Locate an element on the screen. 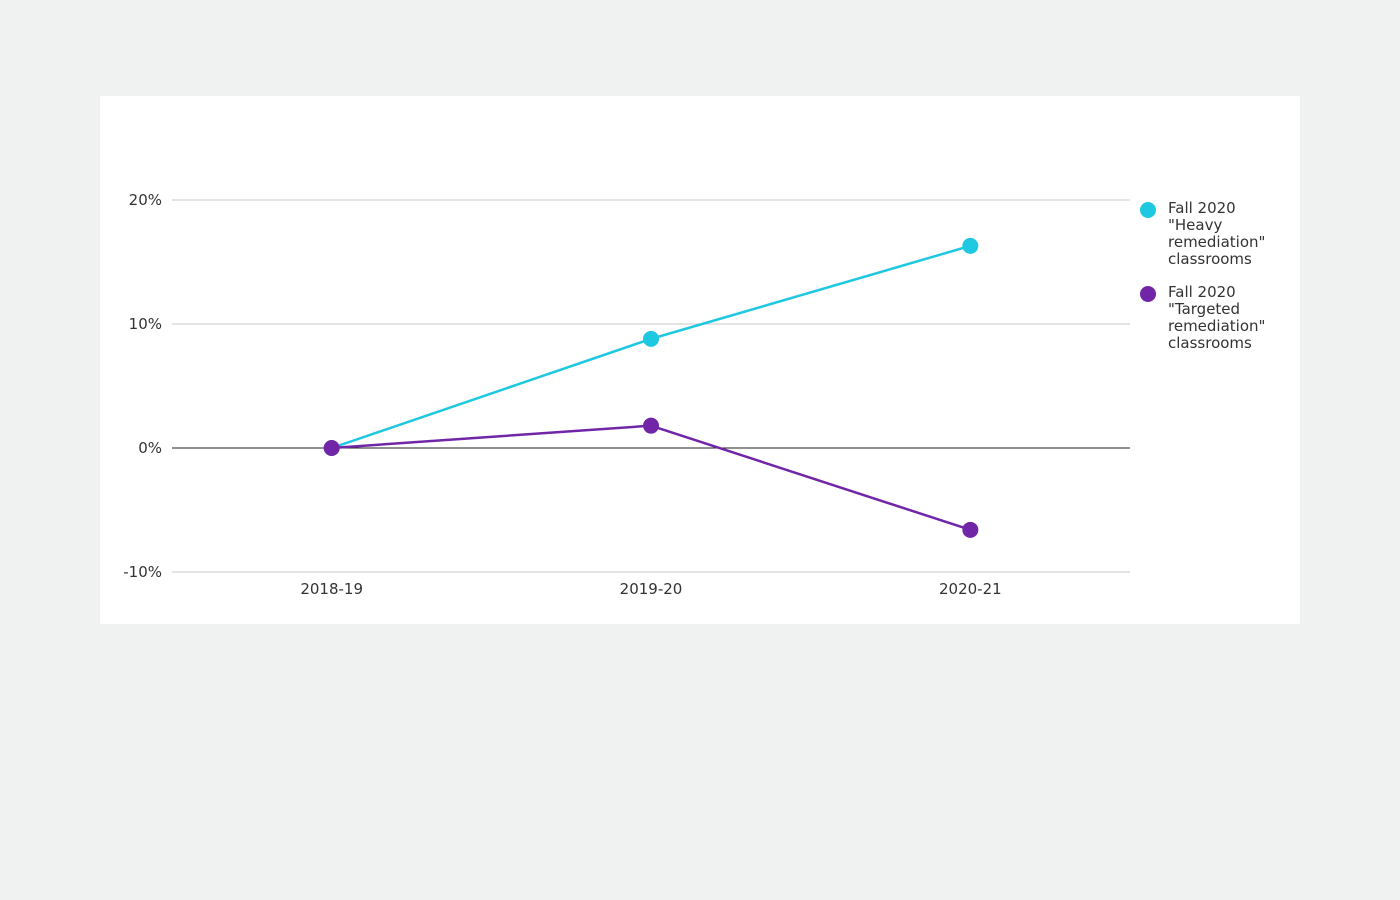 The width and height of the screenshot is (1400, 900). x-tick-label: 2020-21 is located at coordinates (970, 589).